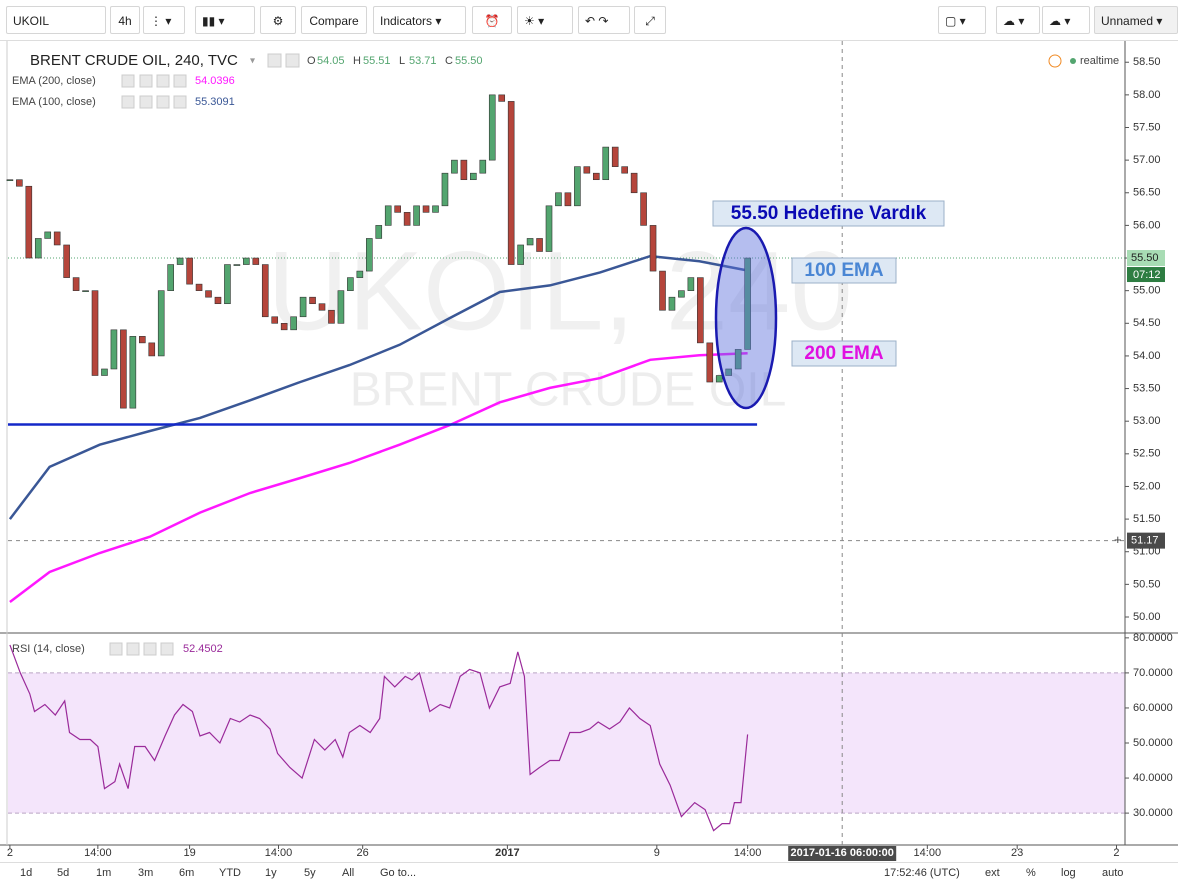  Describe the element at coordinates (545, 20) in the screenshot. I see `idea-button: ☀ ▾` at that location.